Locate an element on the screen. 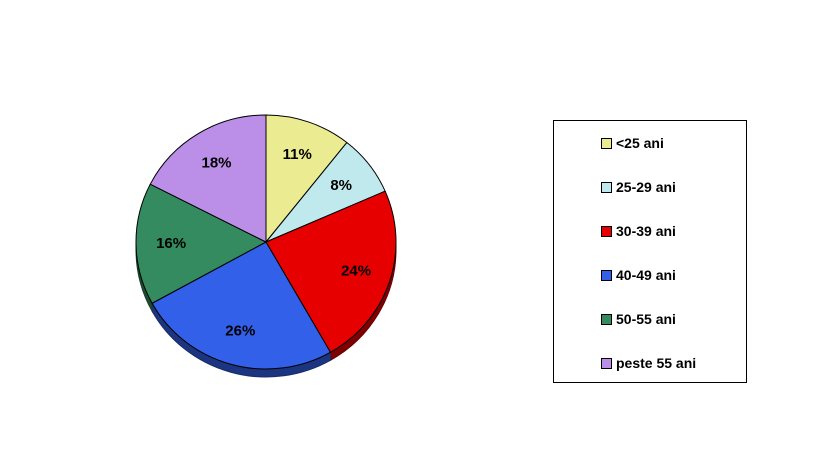 The height and width of the screenshot is (457, 832). data-label-30-39: 24% is located at coordinates (356, 271).